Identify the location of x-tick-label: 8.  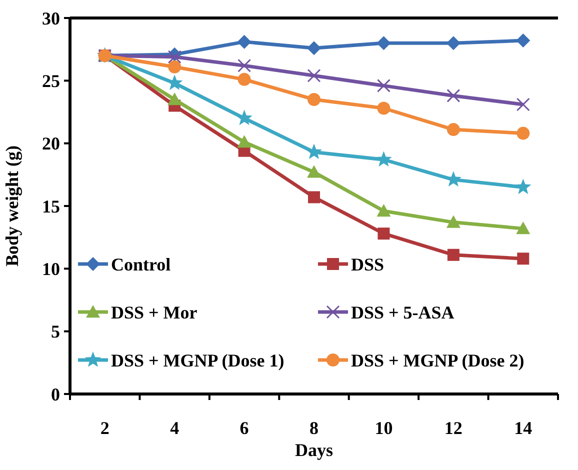
(314, 428).